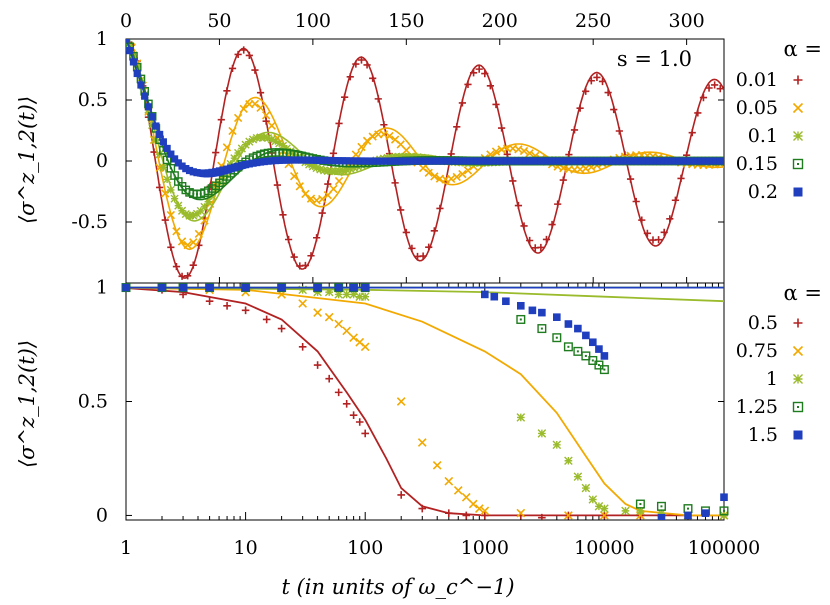 The width and height of the screenshot is (830, 605). Describe the element at coordinates (798, 435) in the screenshot. I see `bottom-legend-marker-1.5` at that location.